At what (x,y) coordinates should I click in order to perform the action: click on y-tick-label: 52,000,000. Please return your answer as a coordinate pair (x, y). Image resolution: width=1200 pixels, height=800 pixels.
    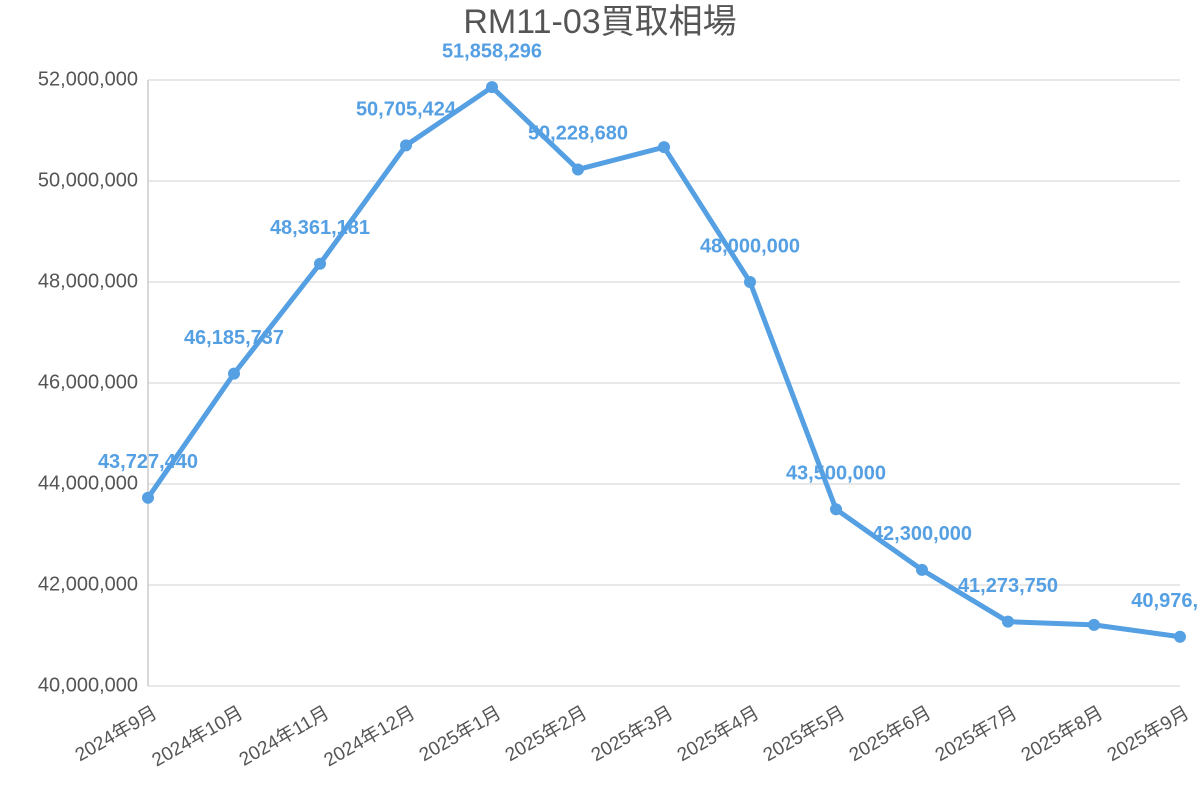
    Looking at the image, I should click on (88, 79).